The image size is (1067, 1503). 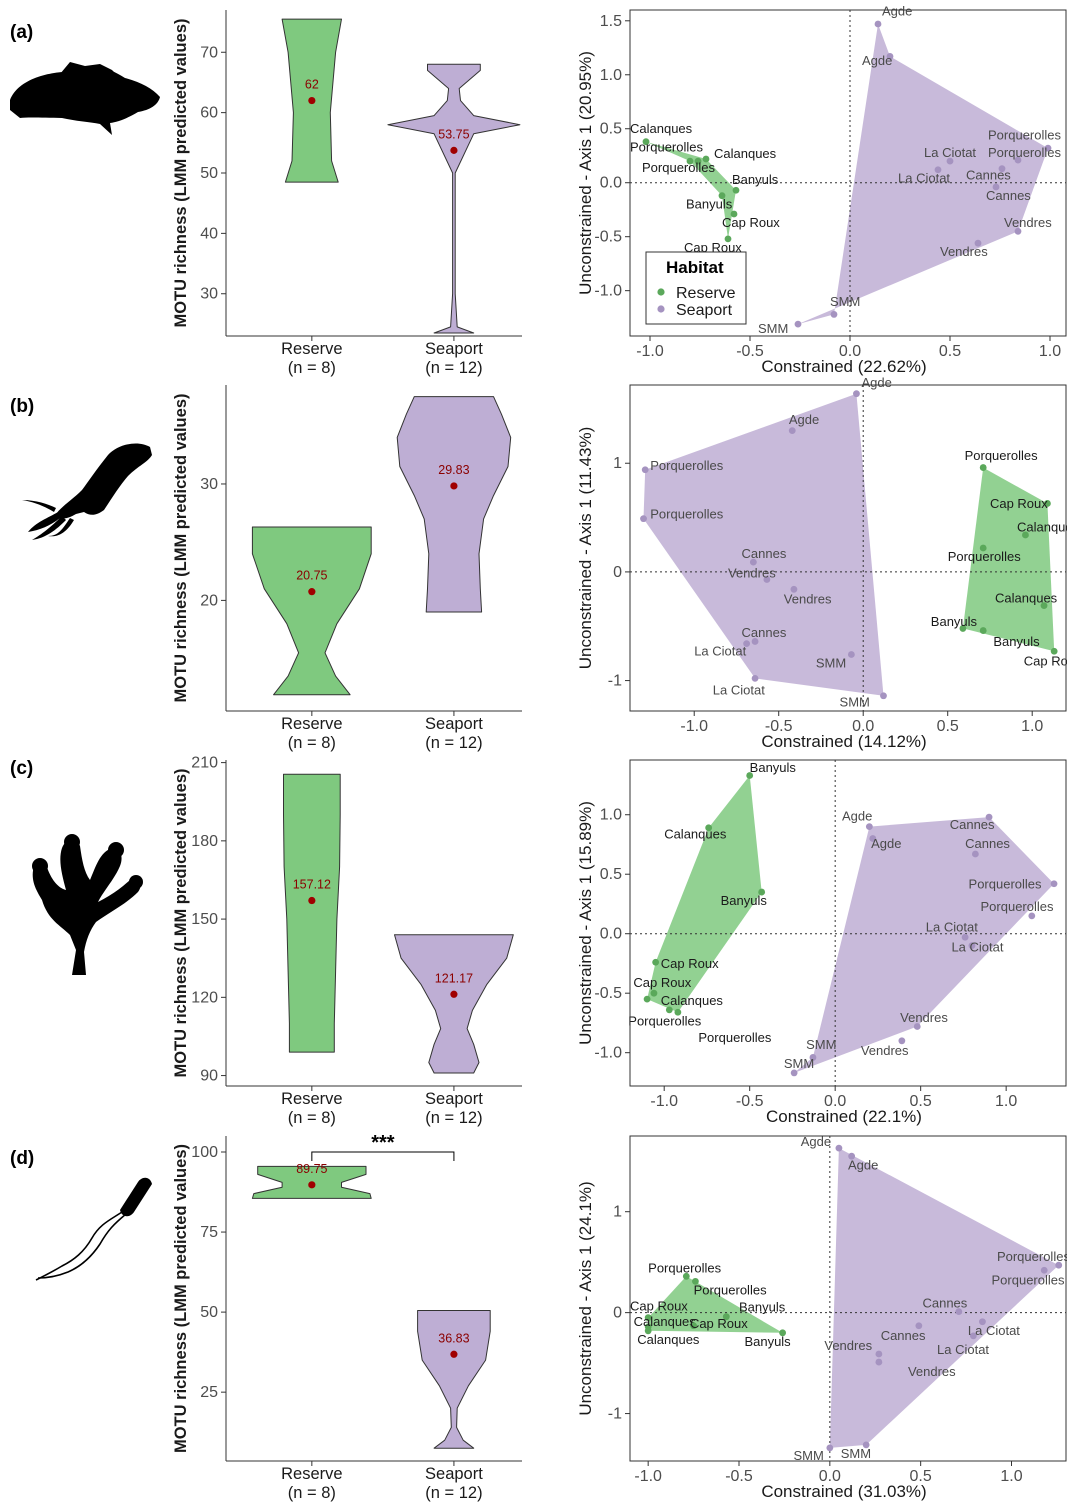 What do you see at coordinates (857, 816) in the screenshot?
I see `site-label: Agde` at bounding box center [857, 816].